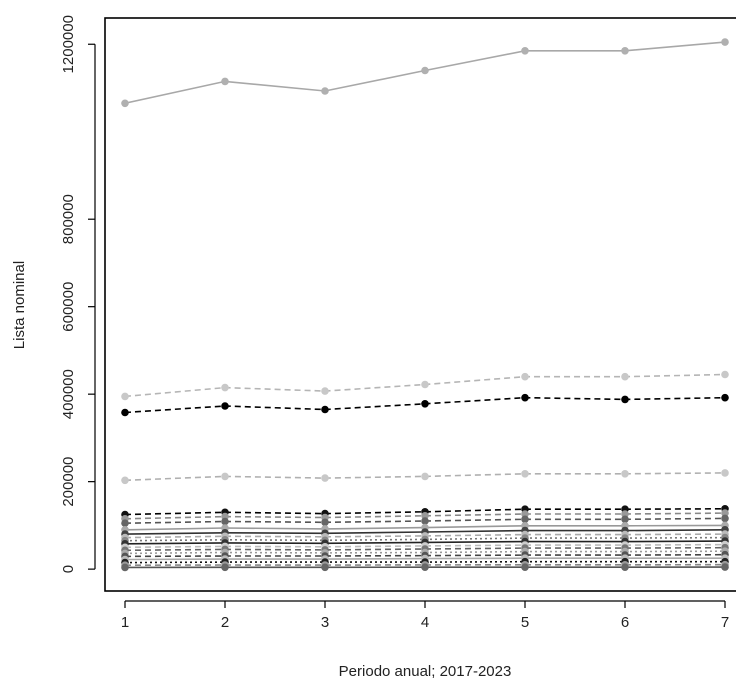  What do you see at coordinates (325, 622) in the screenshot?
I see `x-tick-label: 3` at bounding box center [325, 622].